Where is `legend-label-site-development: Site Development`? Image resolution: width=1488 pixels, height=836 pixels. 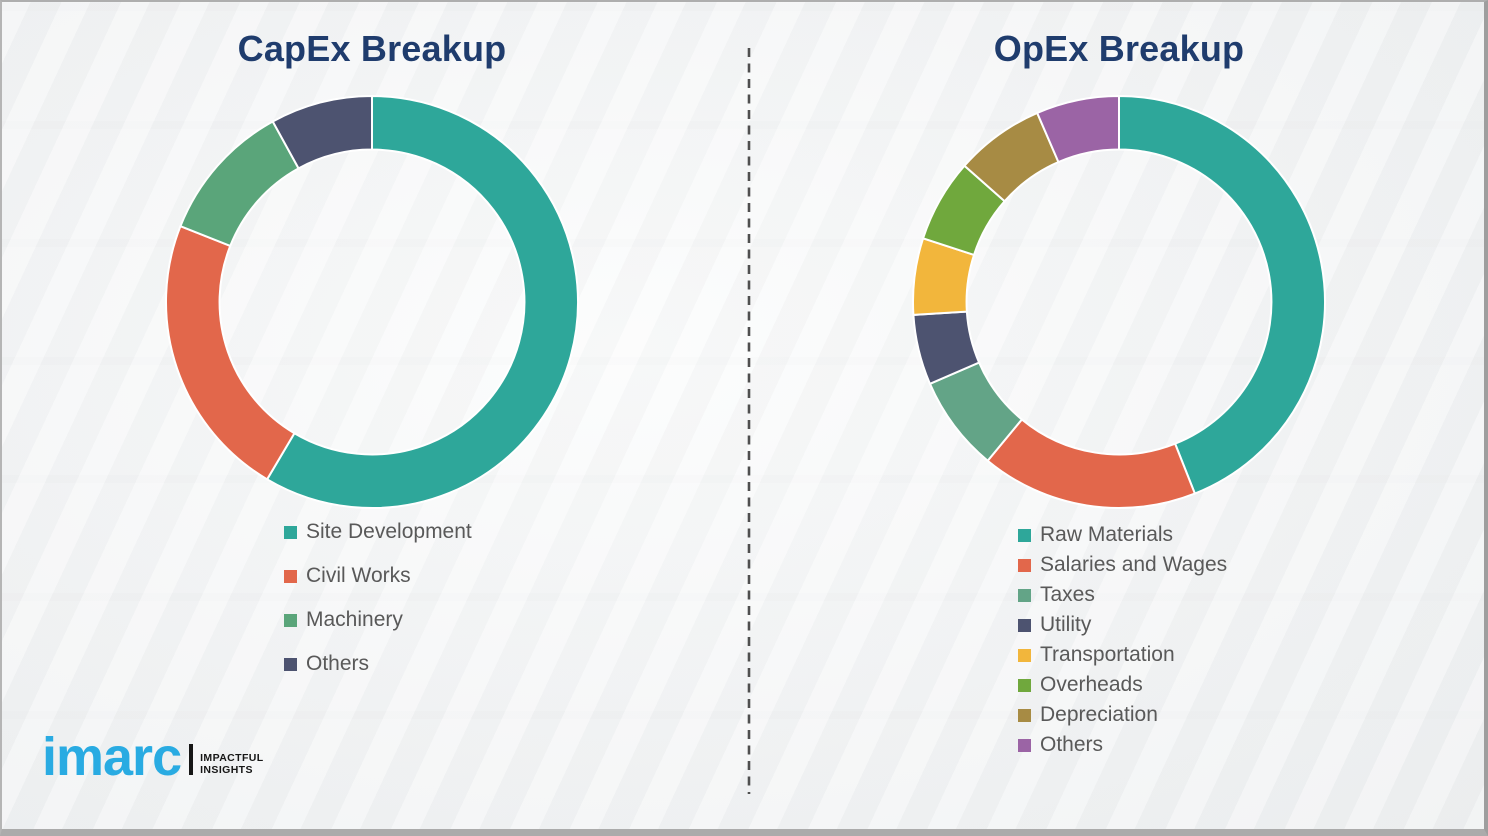
legend-label-site-development: Site Development is located at coordinates (389, 531).